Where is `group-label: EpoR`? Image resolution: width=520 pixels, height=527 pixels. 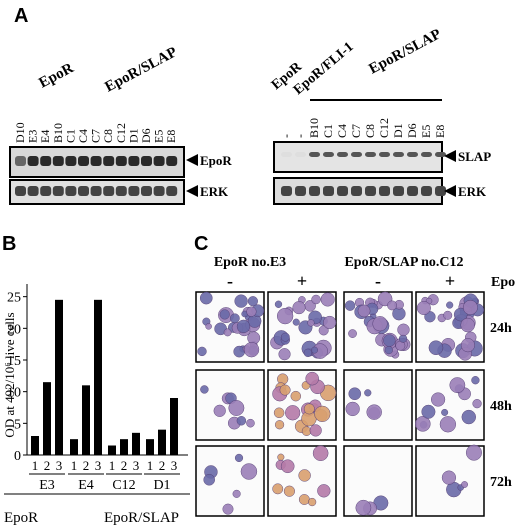 group-label: EpoR is located at coordinates (56, 75).